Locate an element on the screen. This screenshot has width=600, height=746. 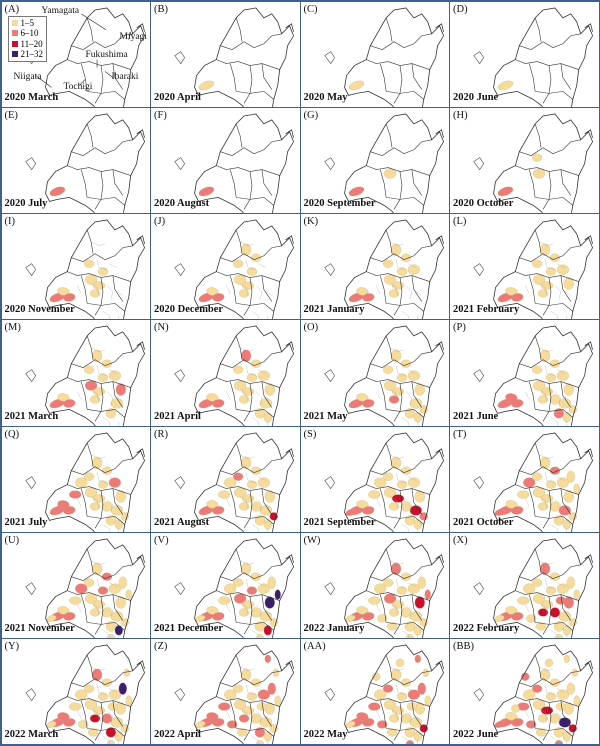
map-panel: (X) 2022 February is located at coordinates (524, 585).